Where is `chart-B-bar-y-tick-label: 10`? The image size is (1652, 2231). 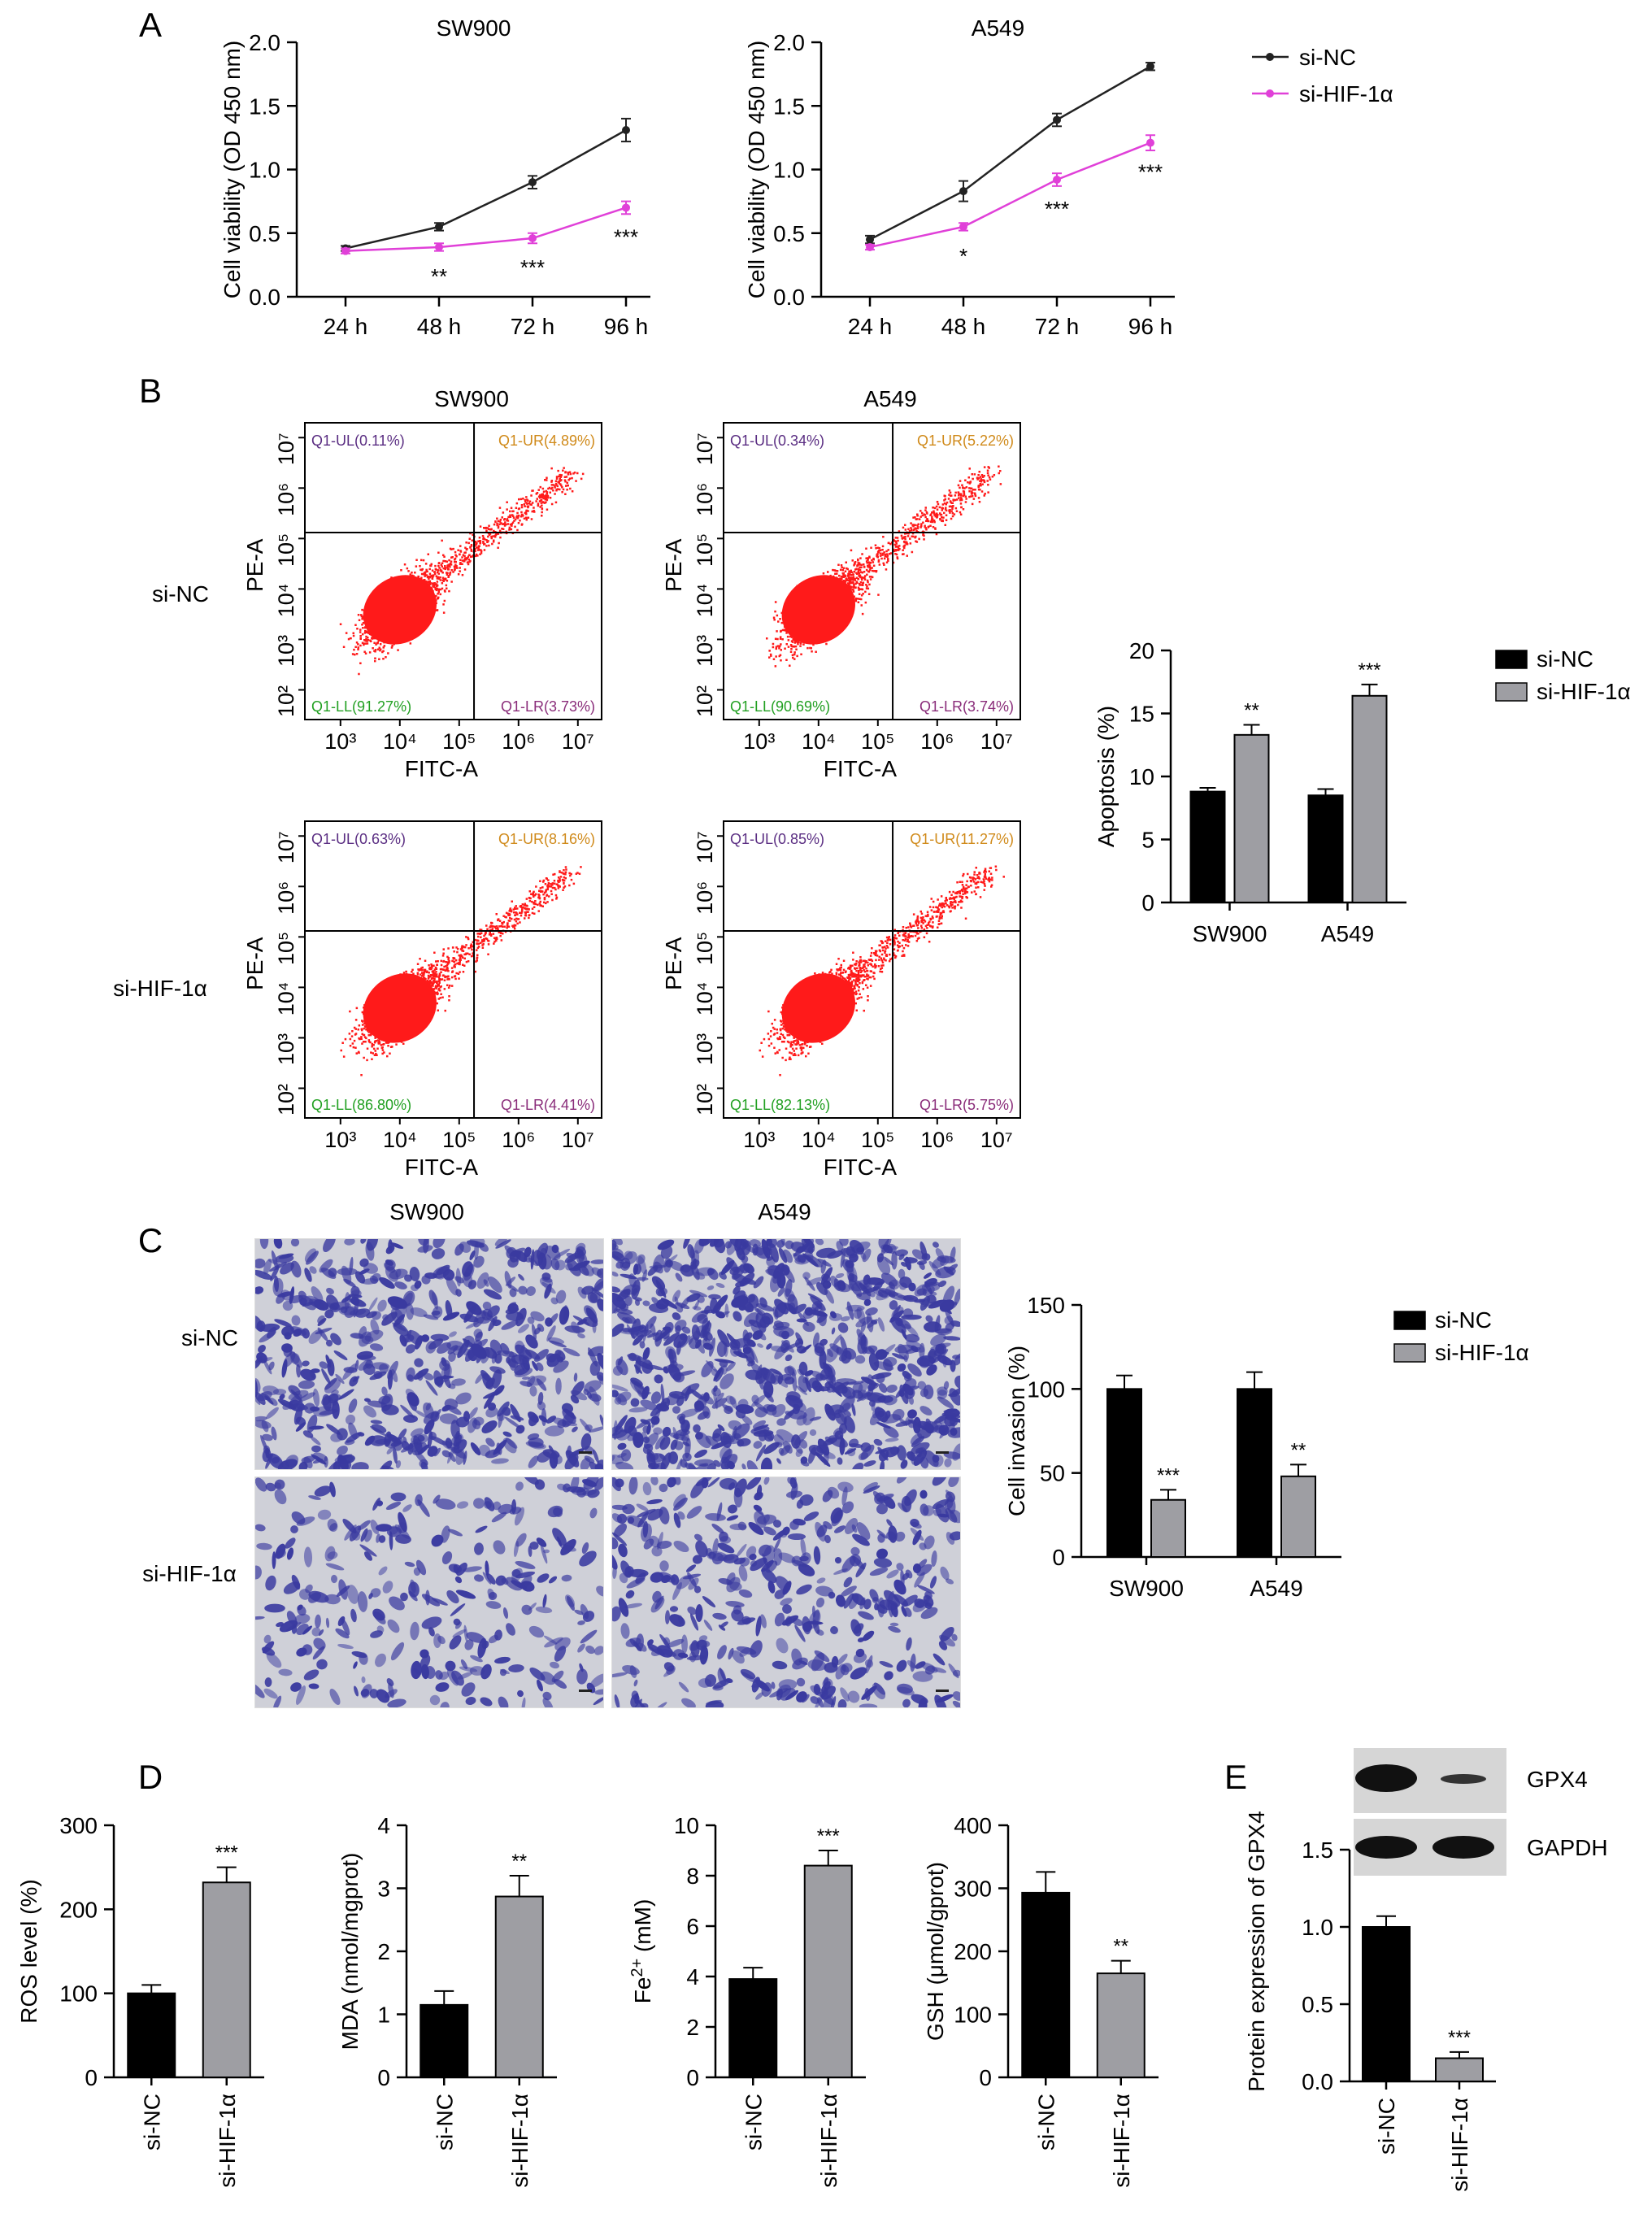 chart-B-bar-y-tick-label: 10 is located at coordinates (1141, 776).